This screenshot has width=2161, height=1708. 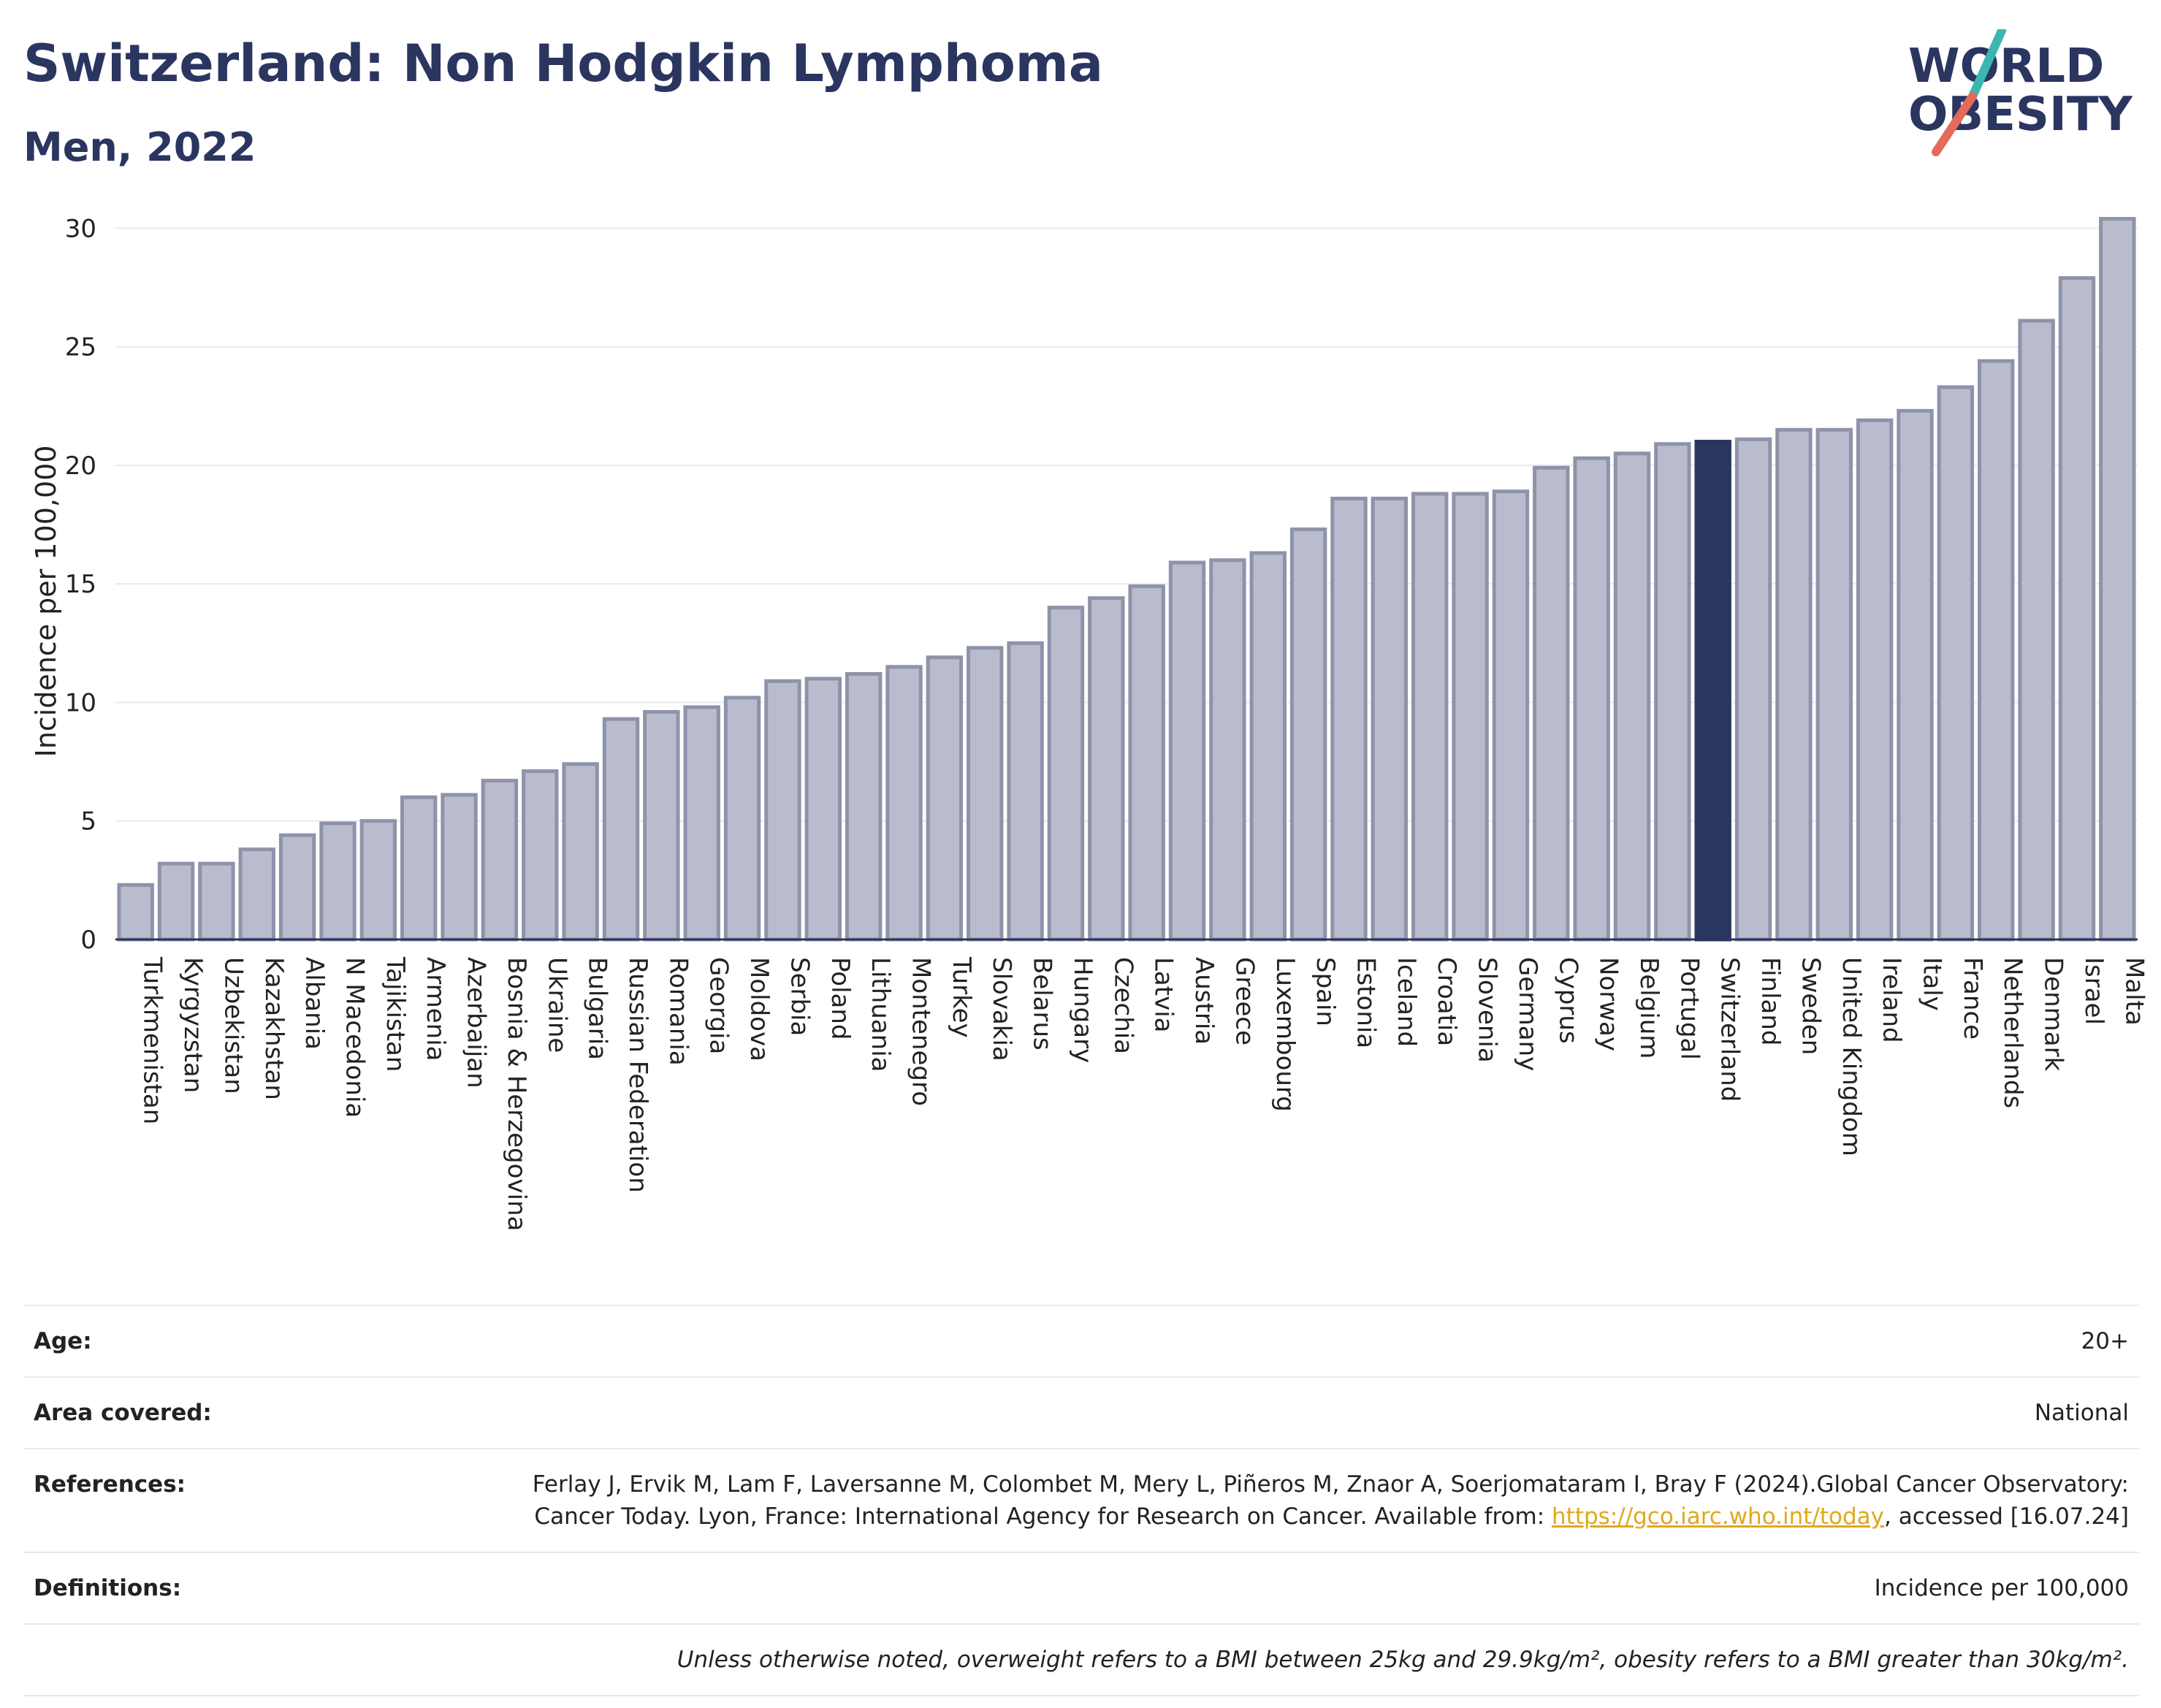 What do you see at coordinates (1146, 763) in the screenshot?
I see `bar-latvia` at bounding box center [1146, 763].